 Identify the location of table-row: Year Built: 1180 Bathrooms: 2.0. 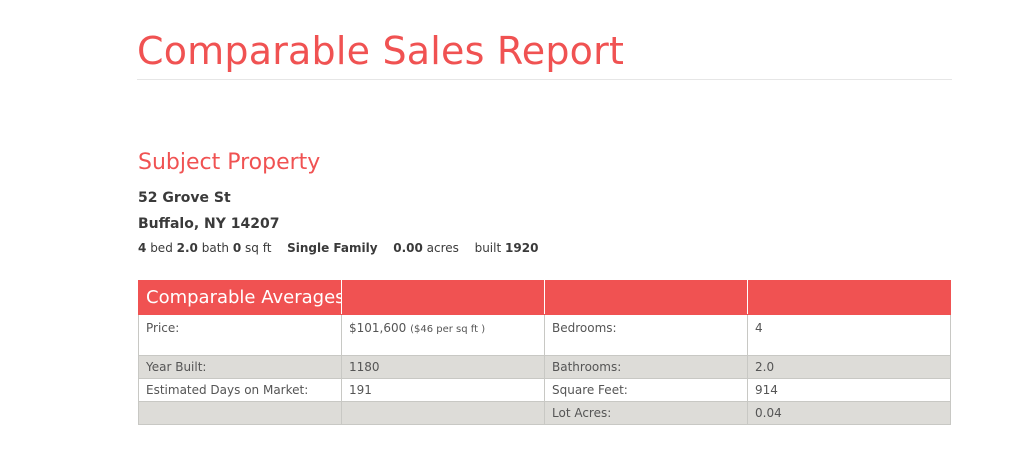
(544, 367).